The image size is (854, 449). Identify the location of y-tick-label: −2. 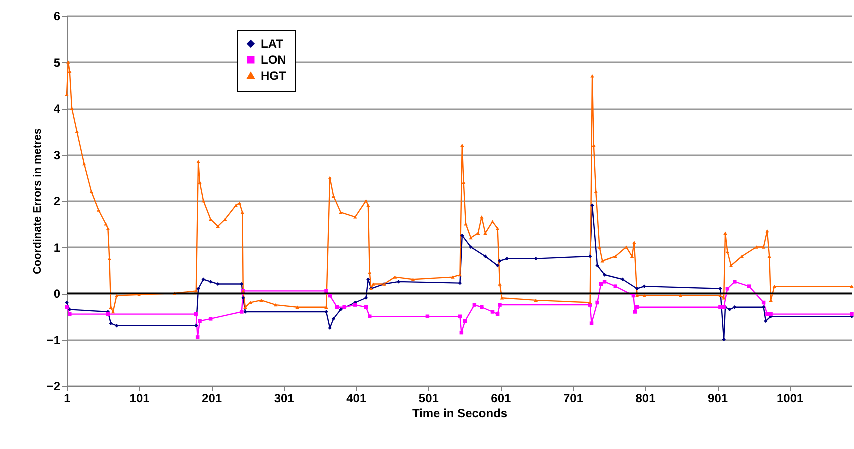
(53, 387).